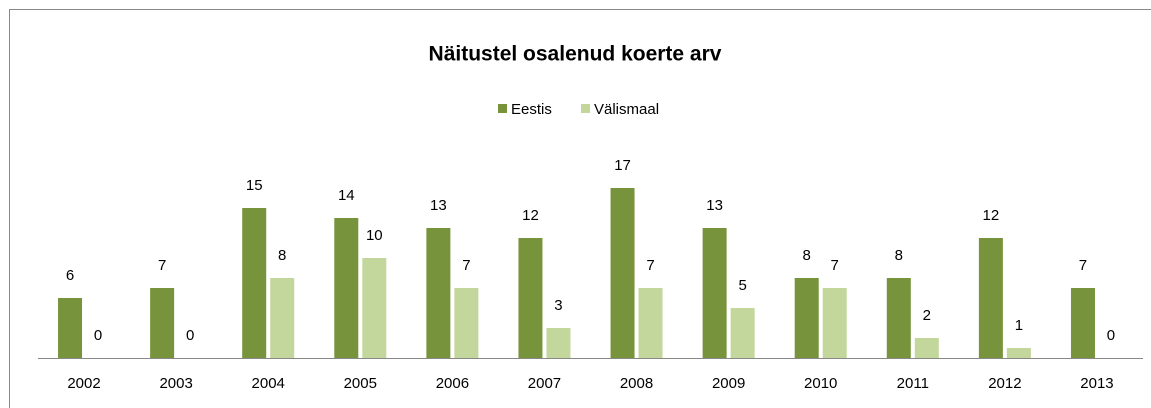 The width and height of the screenshot is (1151, 408). Describe the element at coordinates (742, 285) in the screenshot. I see `value-label: 5` at that location.